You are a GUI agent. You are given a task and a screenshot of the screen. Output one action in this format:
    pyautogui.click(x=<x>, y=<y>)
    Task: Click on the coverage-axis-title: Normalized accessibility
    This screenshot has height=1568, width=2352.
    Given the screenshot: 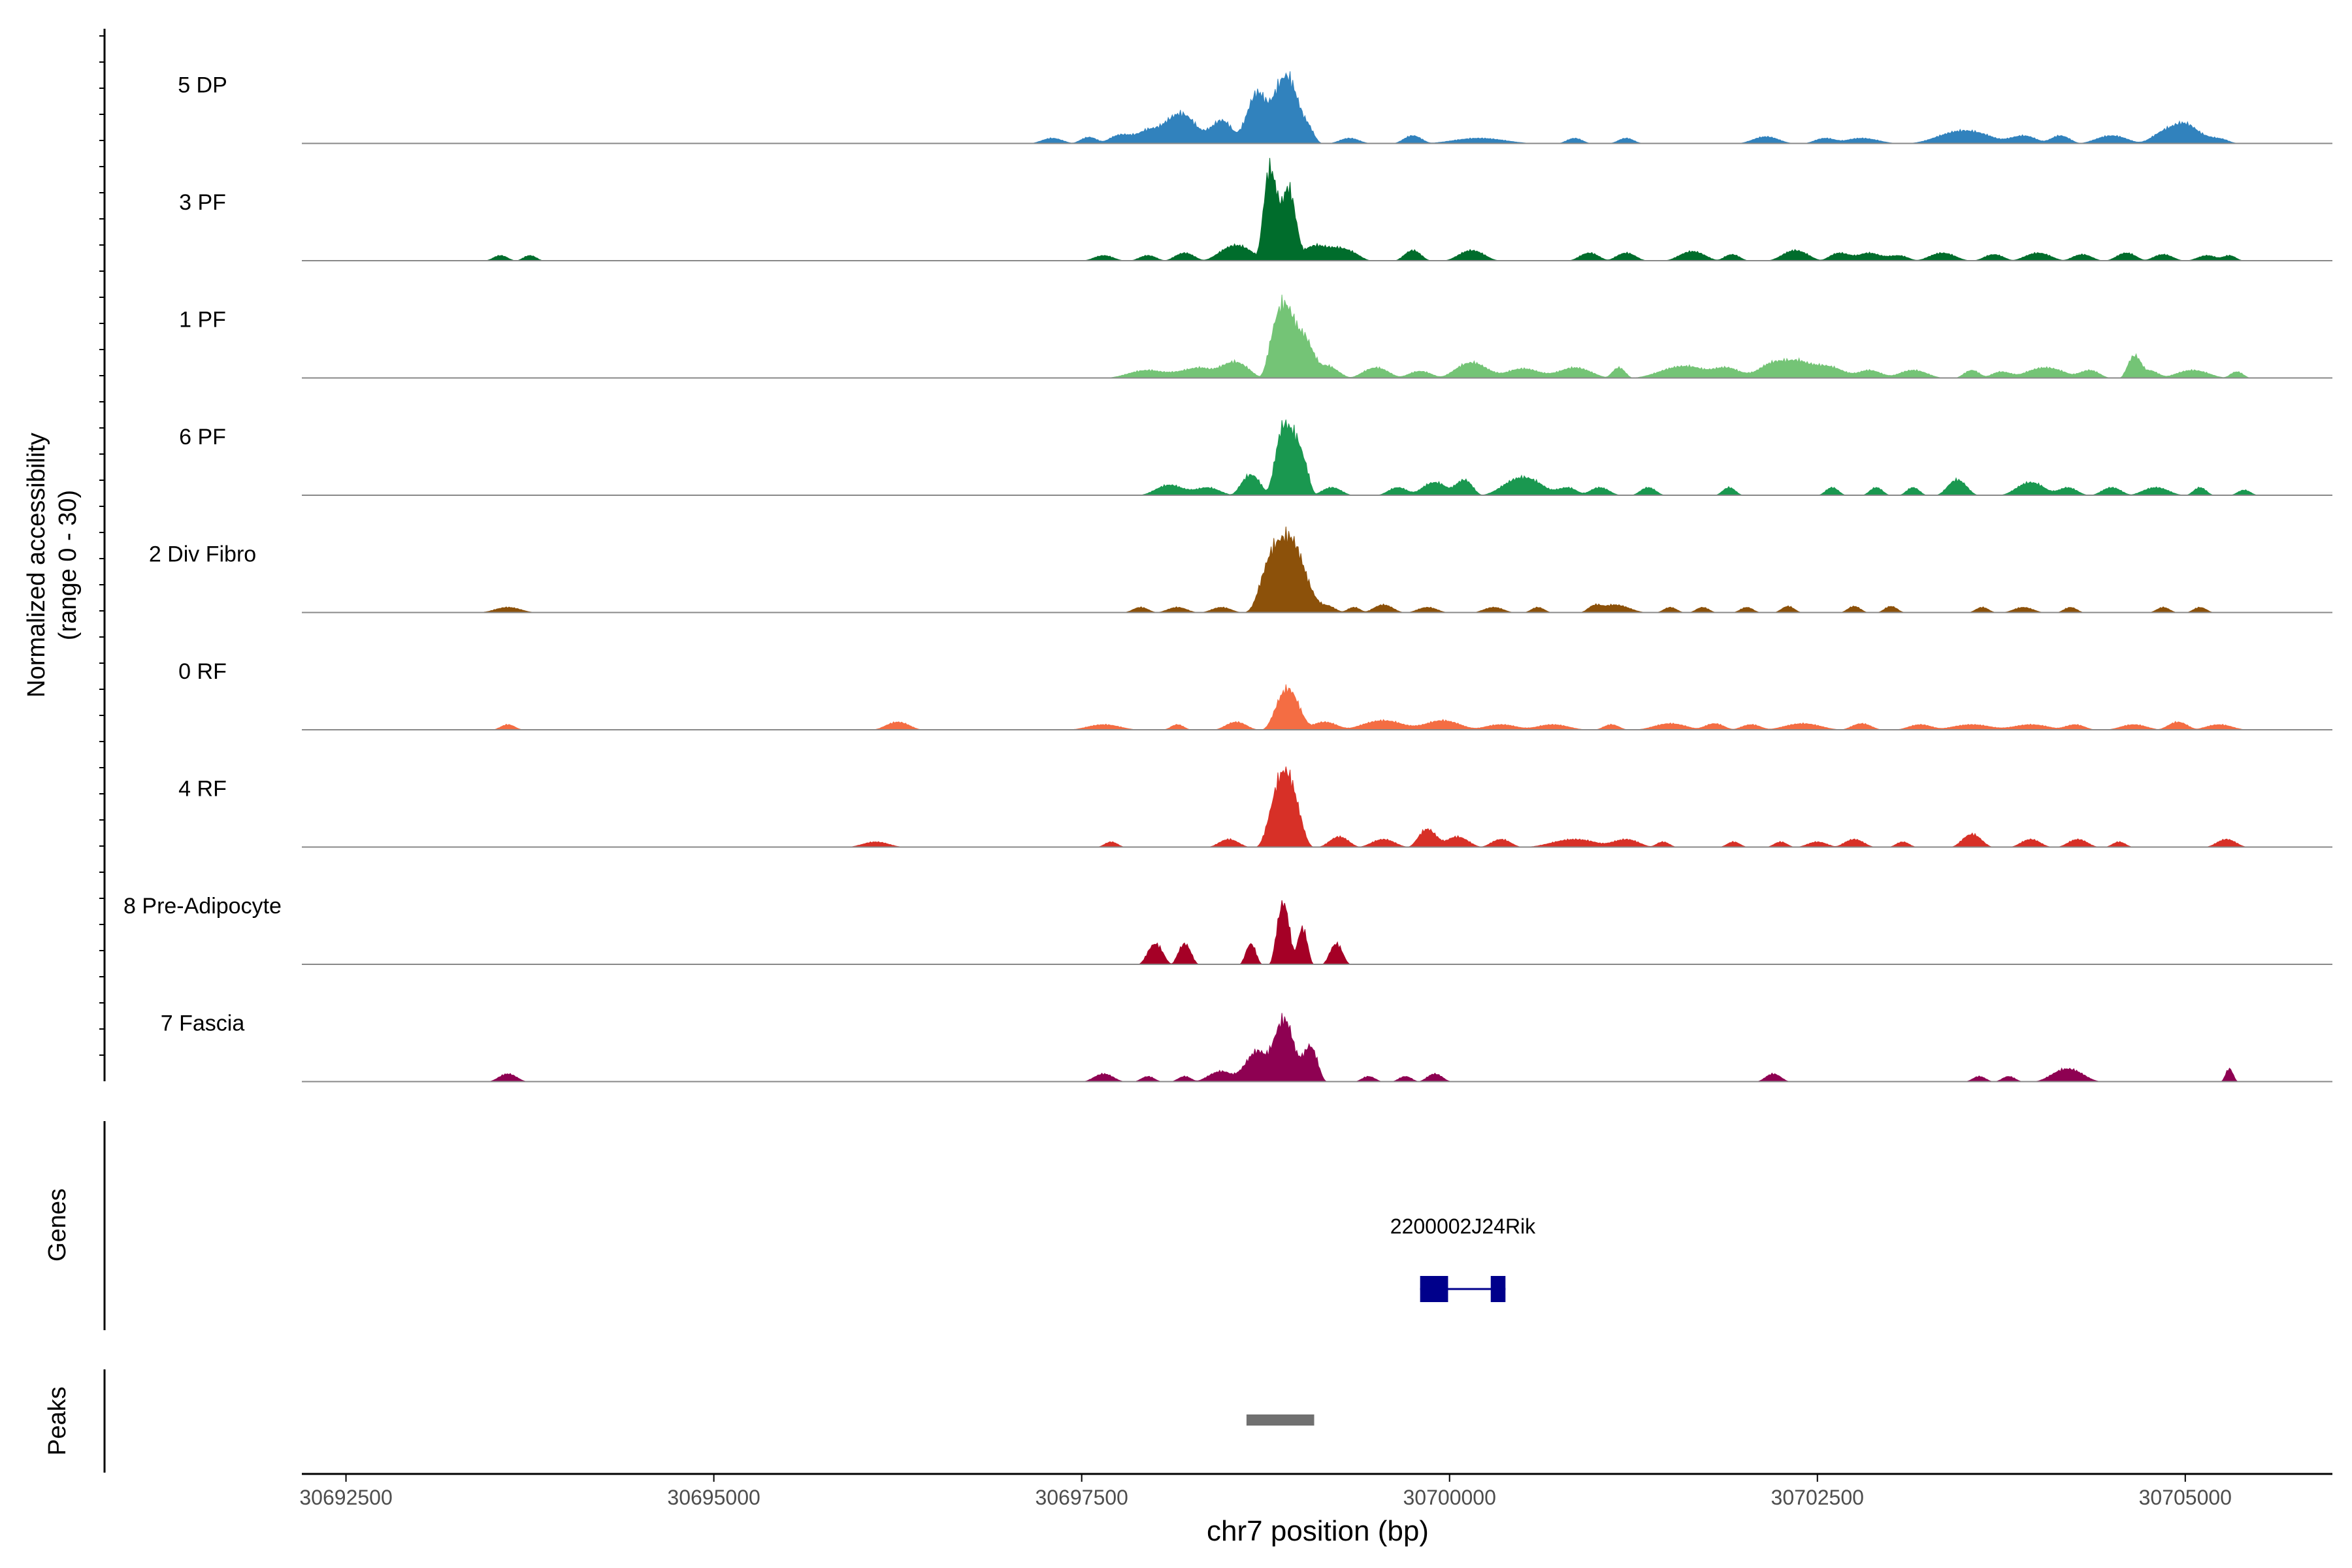 What is the action you would take?
    pyautogui.click(x=36, y=565)
    